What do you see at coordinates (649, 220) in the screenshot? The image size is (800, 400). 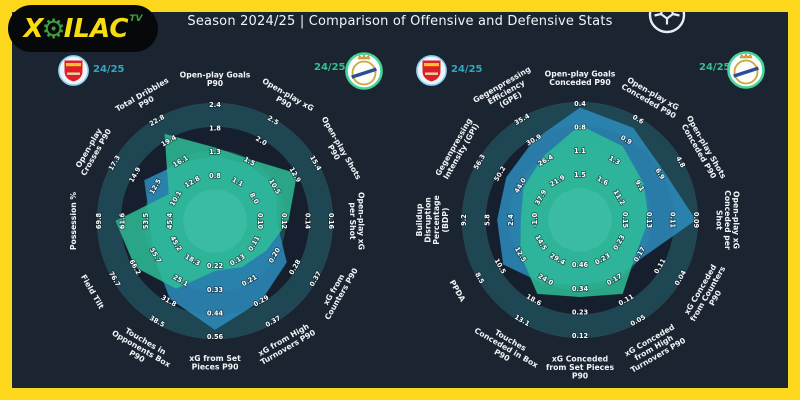 I see `tick-label: 0.13` at bounding box center [649, 220].